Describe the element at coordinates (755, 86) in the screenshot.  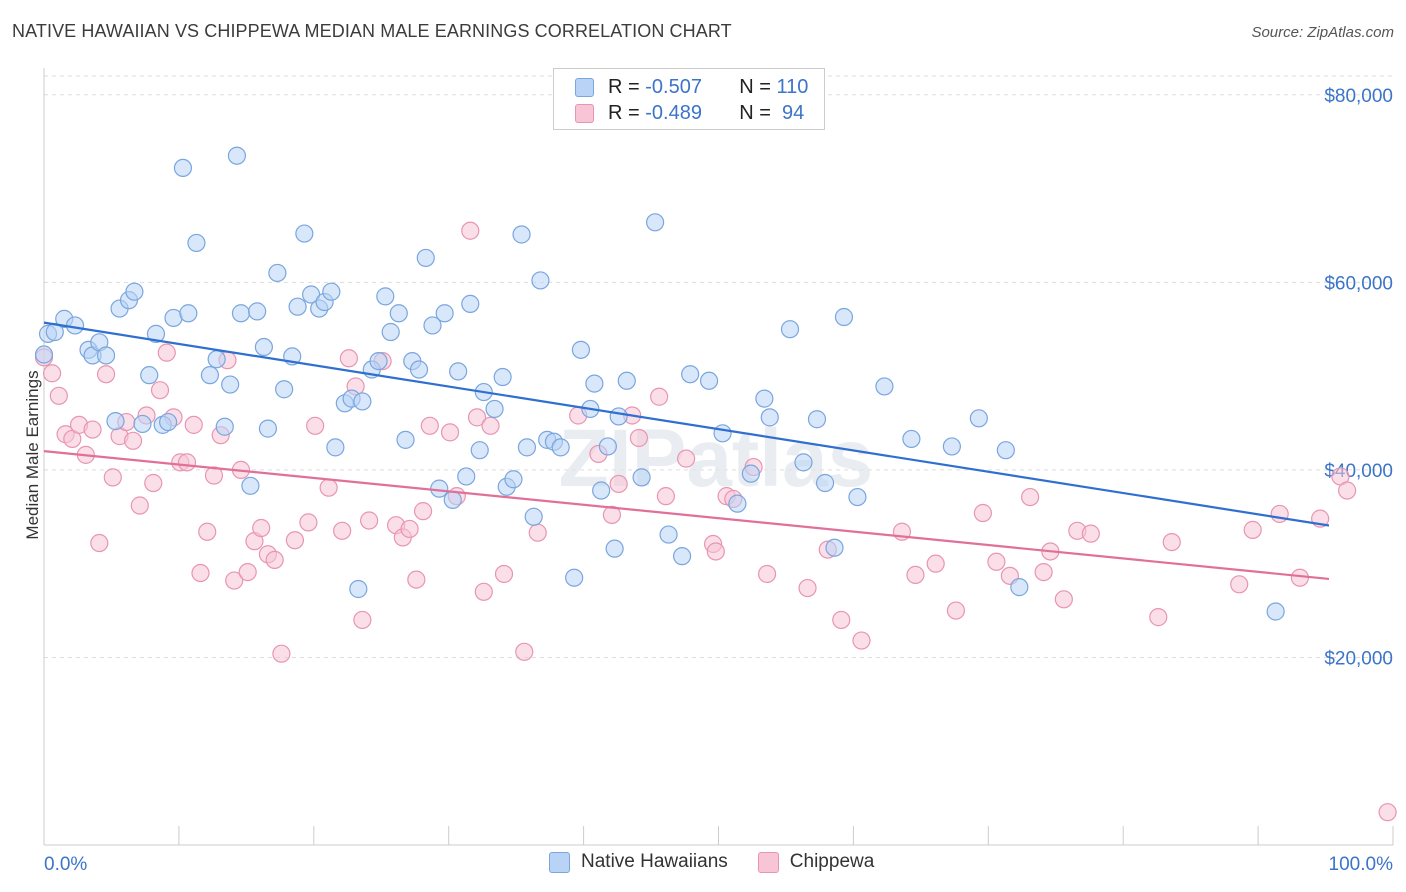
I see `n-label: N =` at that location.